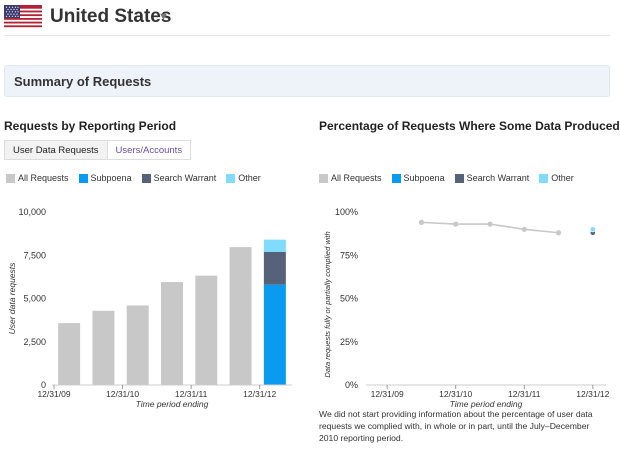 The height and width of the screenshot is (454, 620). Describe the element at coordinates (23, 17) in the screenshot. I see `us-flag-icon` at that location.